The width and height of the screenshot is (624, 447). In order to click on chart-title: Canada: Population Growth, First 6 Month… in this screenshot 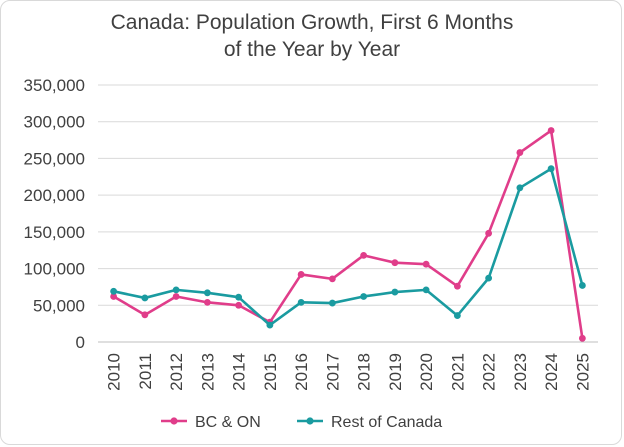, I will do `click(312, 36)`.